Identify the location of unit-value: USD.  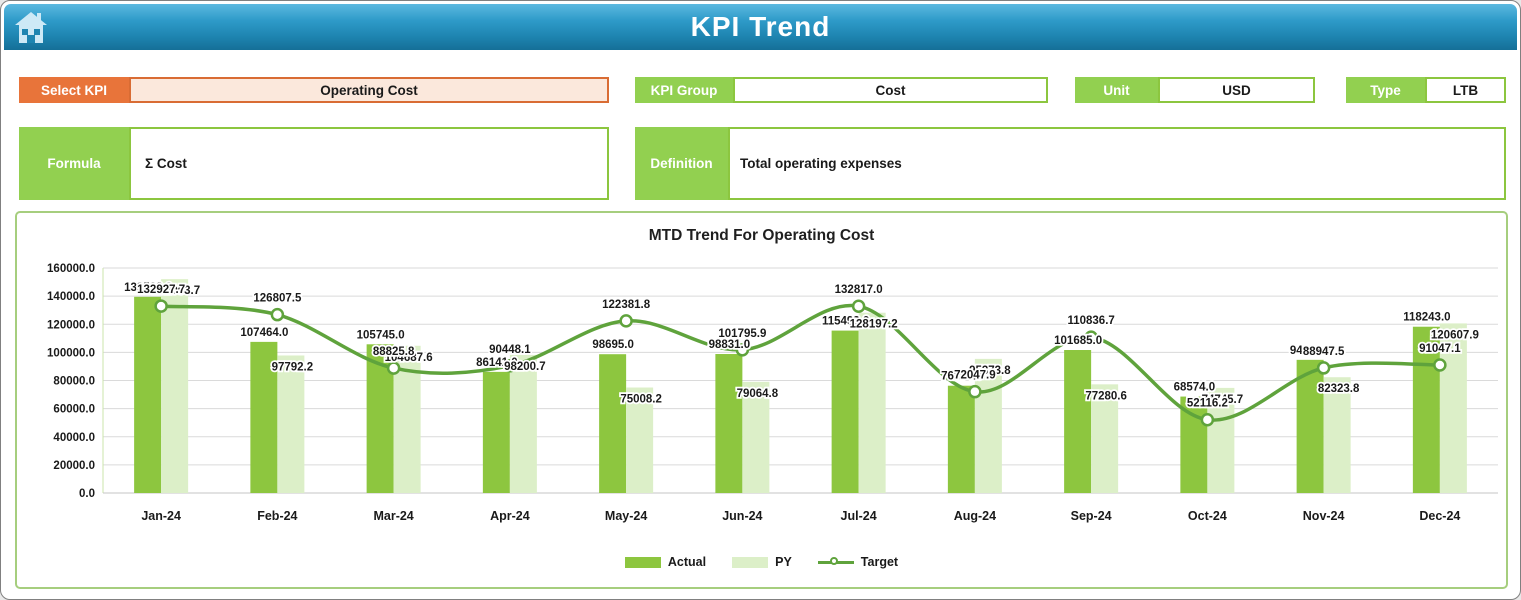
(1236, 90).